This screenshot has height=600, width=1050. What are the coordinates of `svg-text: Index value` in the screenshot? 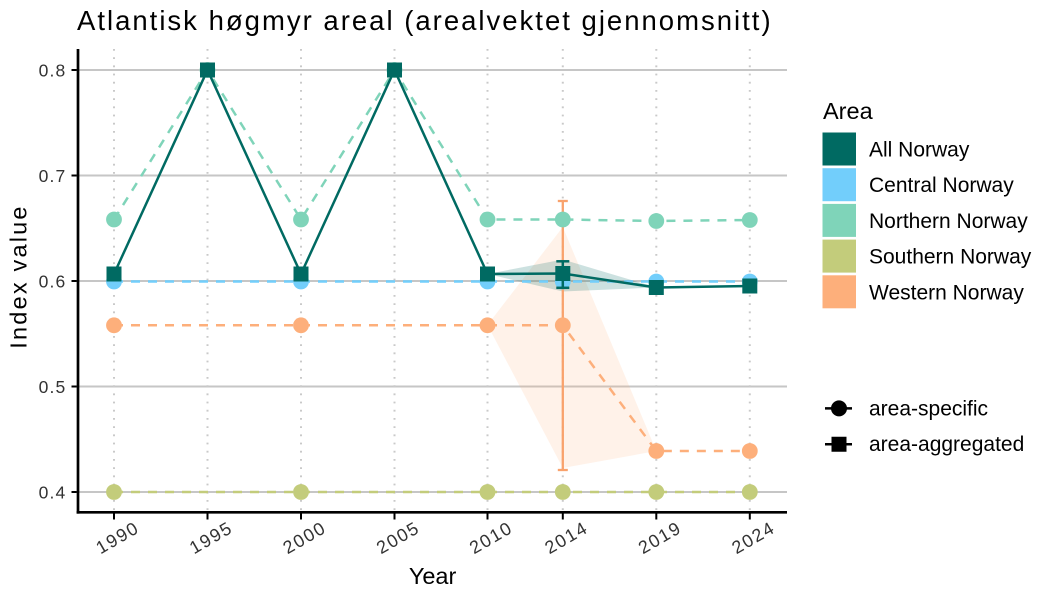 It's located at (19, 276).